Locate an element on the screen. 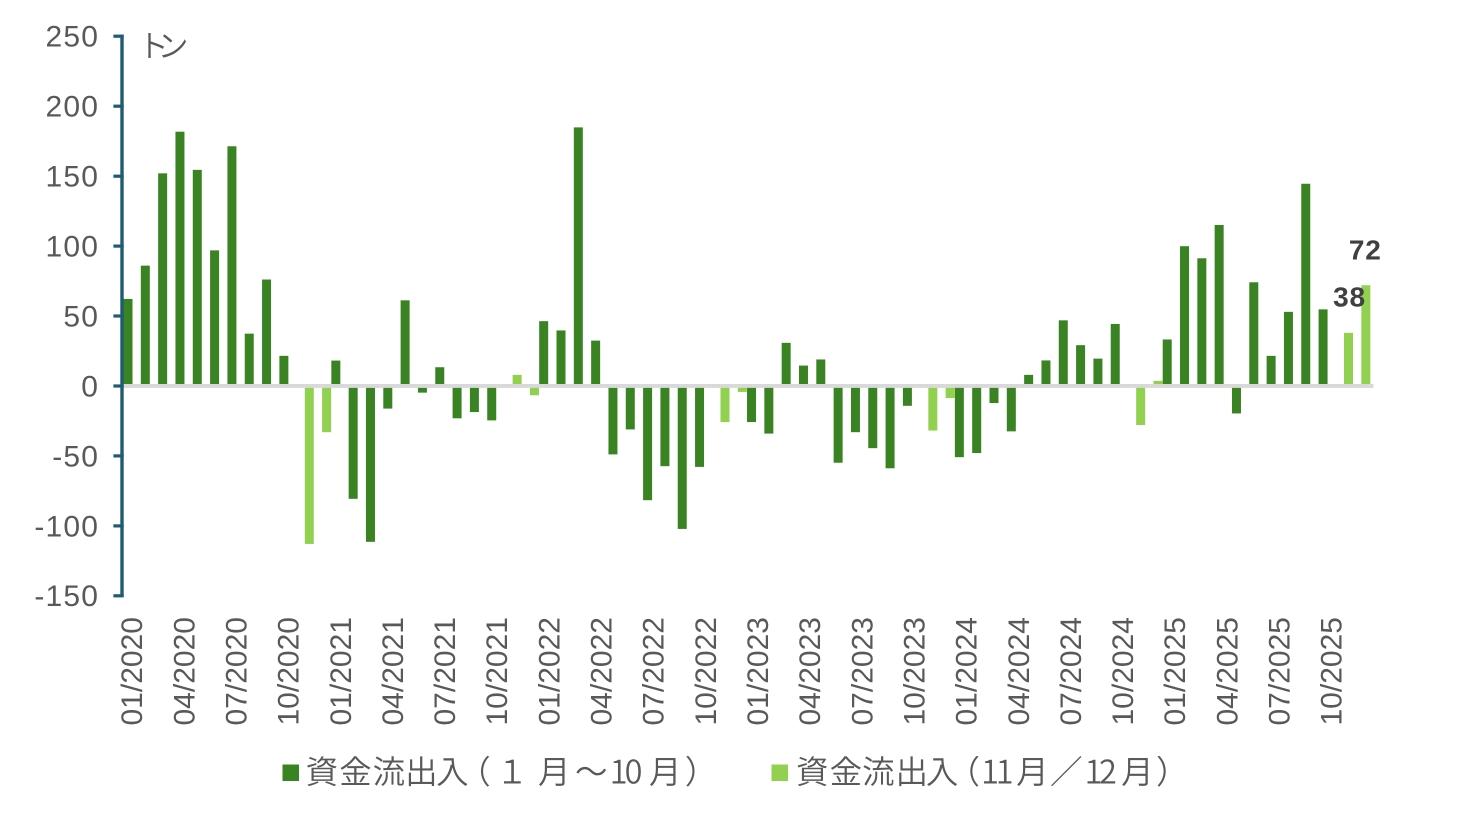 The height and width of the screenshot is (822, 1466). svg-text: 38 is located at coordinates (1349, 297).